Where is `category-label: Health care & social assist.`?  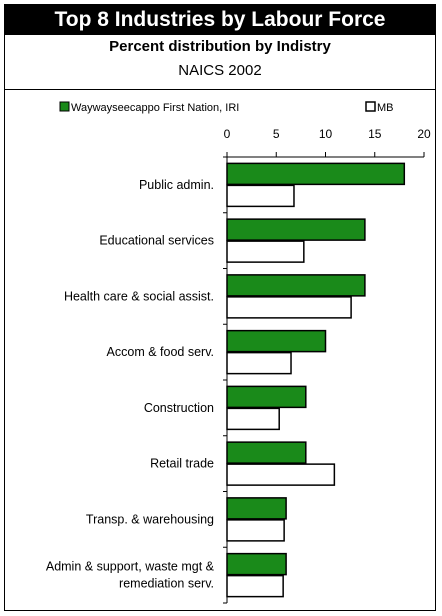 category-label: Health care & social assist. is located at coordinates (139, 296).